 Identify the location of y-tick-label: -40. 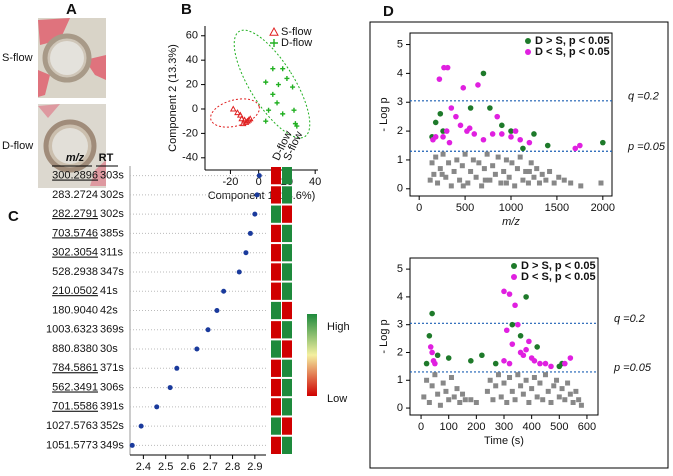
(190, 158).